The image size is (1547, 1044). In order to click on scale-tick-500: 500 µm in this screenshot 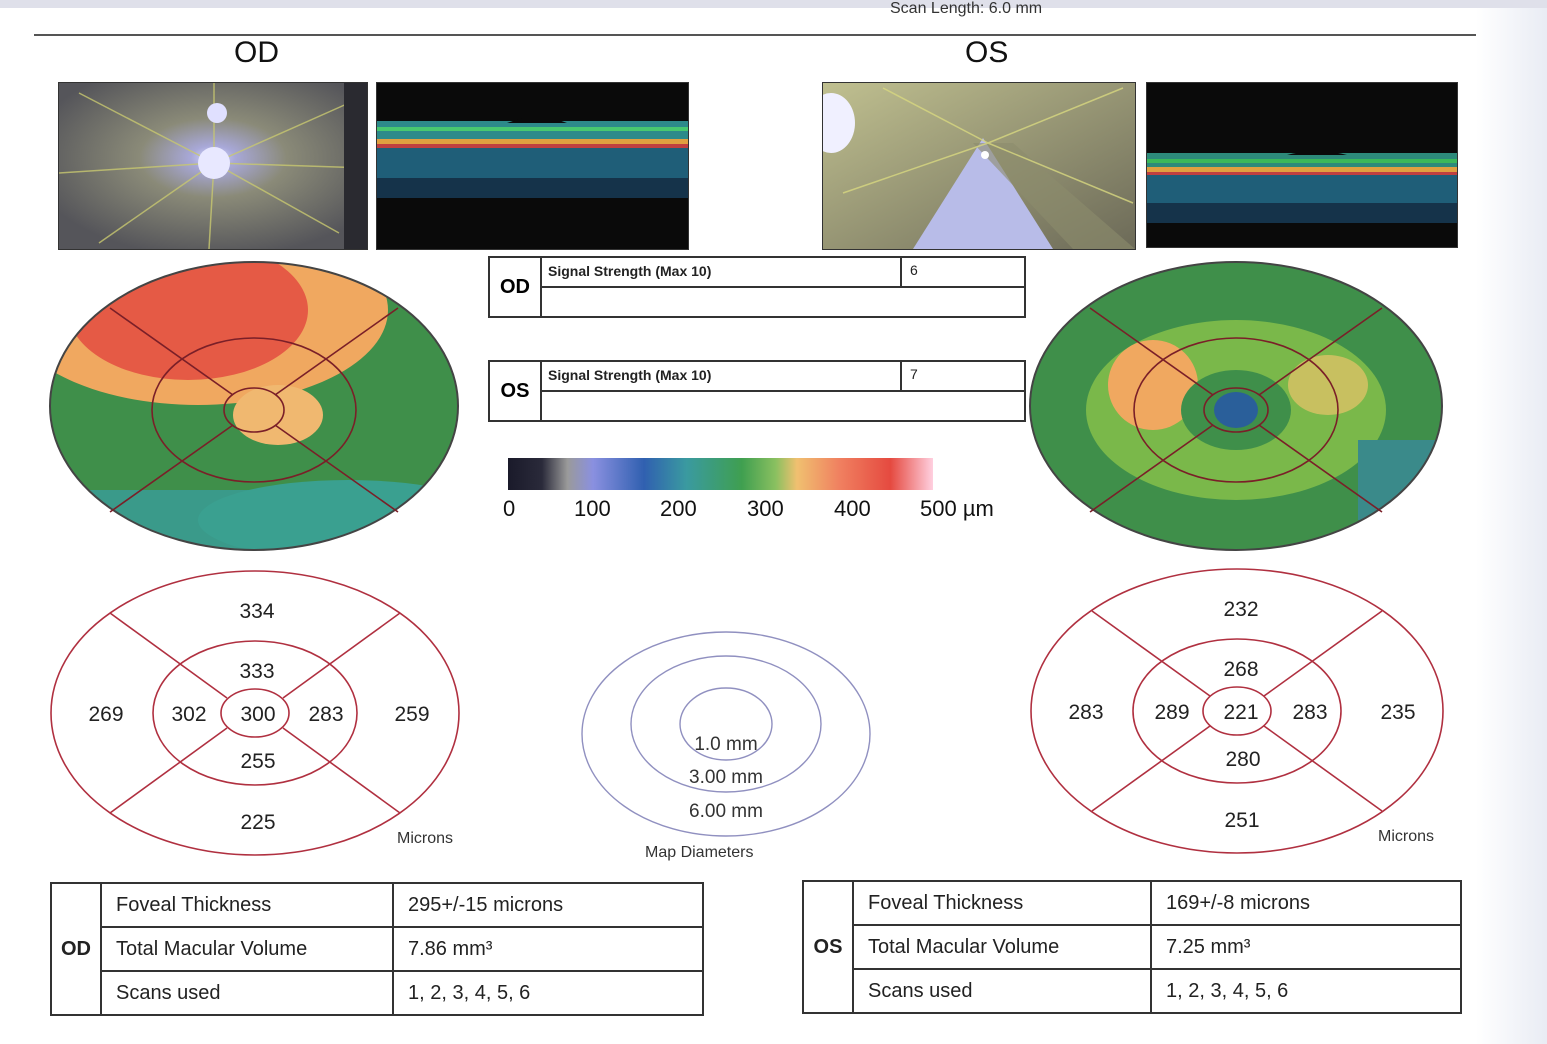, I will do `click(957, 508)`.